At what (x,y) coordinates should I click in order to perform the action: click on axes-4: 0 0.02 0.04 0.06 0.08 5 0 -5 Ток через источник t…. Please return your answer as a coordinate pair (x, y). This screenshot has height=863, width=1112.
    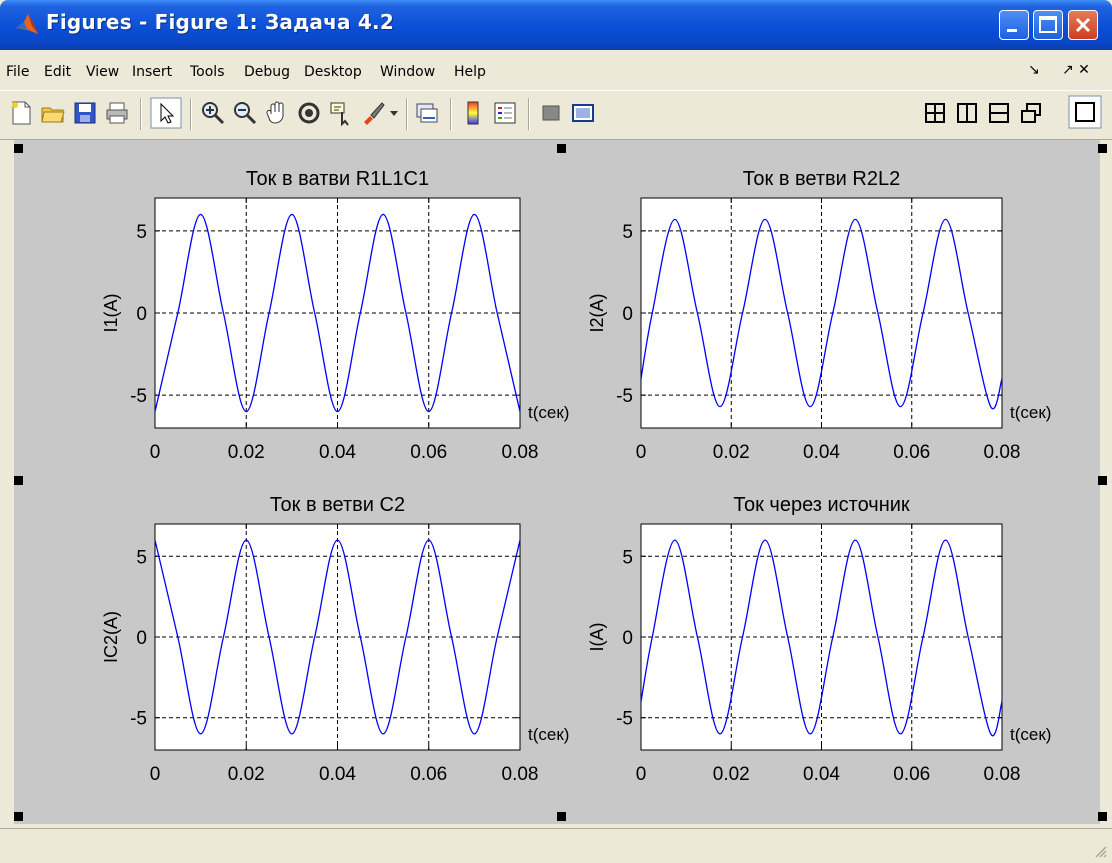
    Looking at the image, I should click on (819, 639).